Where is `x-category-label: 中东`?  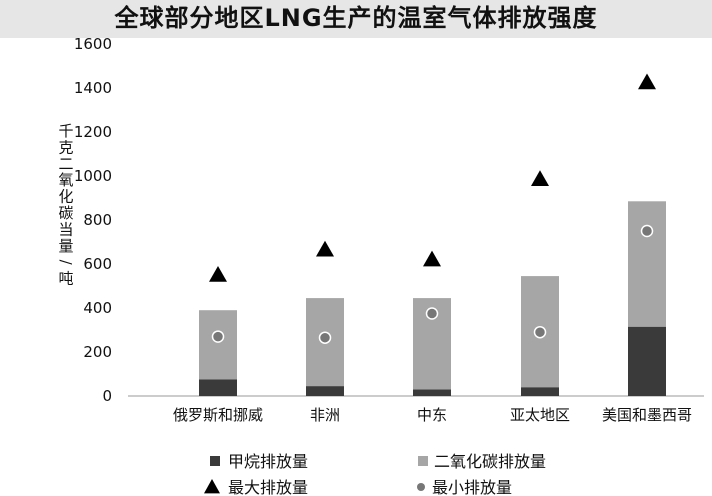
x-category-label: 中东 is located at coordinates (432, 415).